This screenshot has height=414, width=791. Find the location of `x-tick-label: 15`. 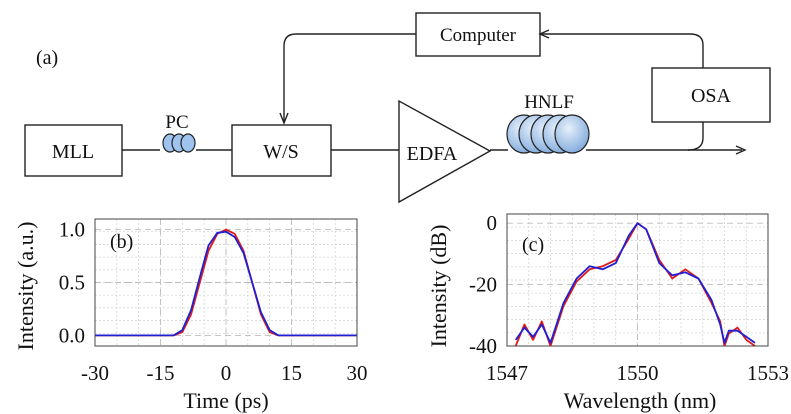

x-tick-label: 15 is located at coordinates (291, 373).